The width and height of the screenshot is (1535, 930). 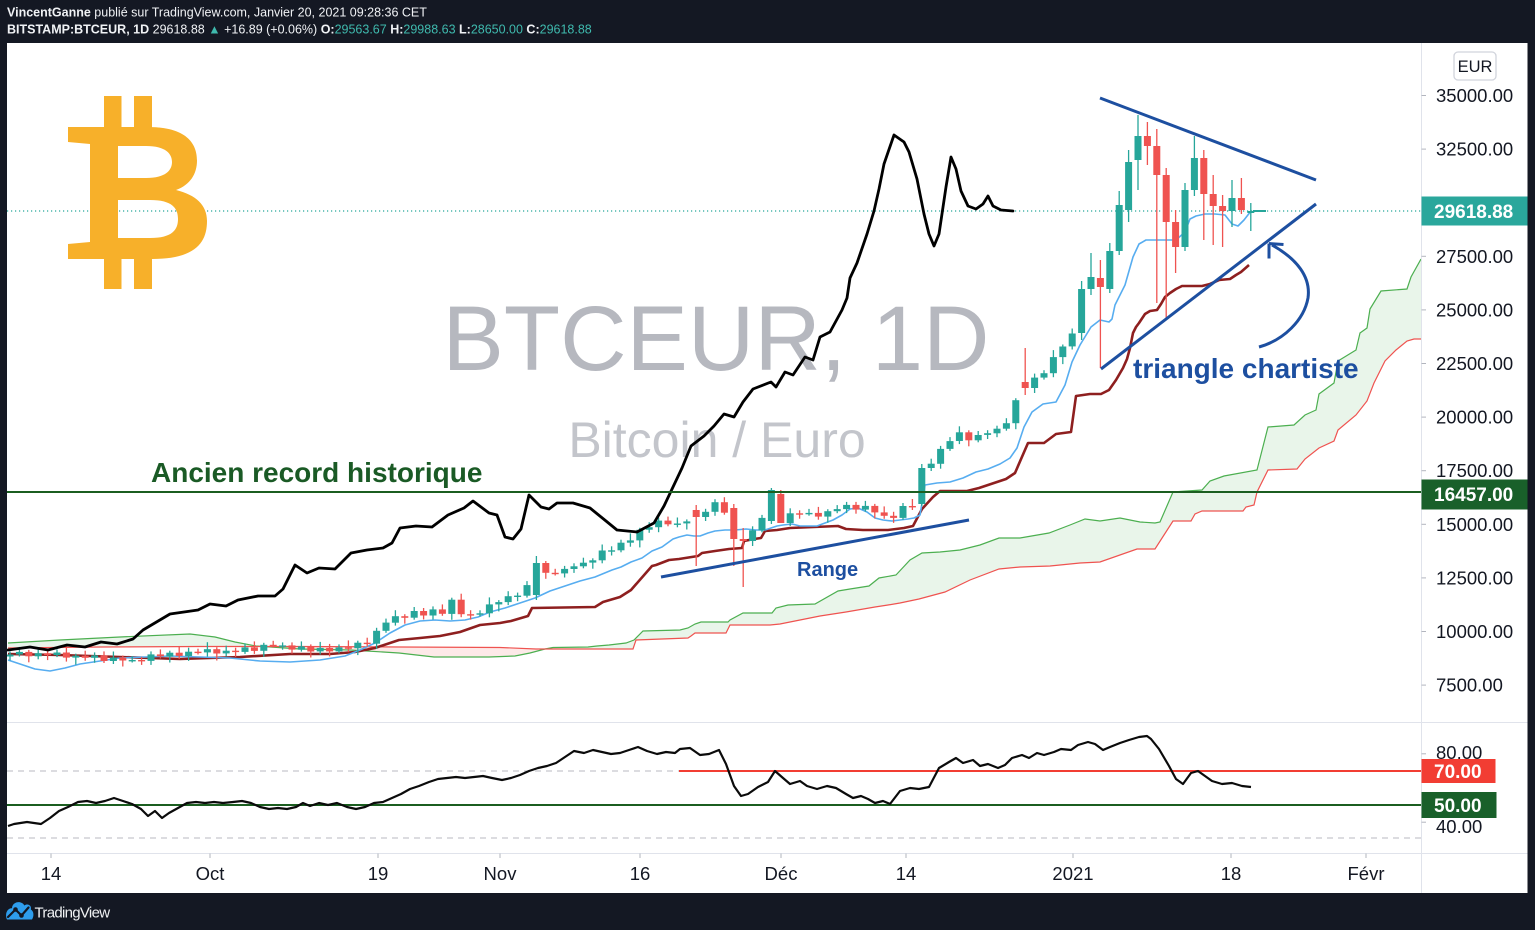 I want to click on svg-text: Déc, so click(x=781, y=873).